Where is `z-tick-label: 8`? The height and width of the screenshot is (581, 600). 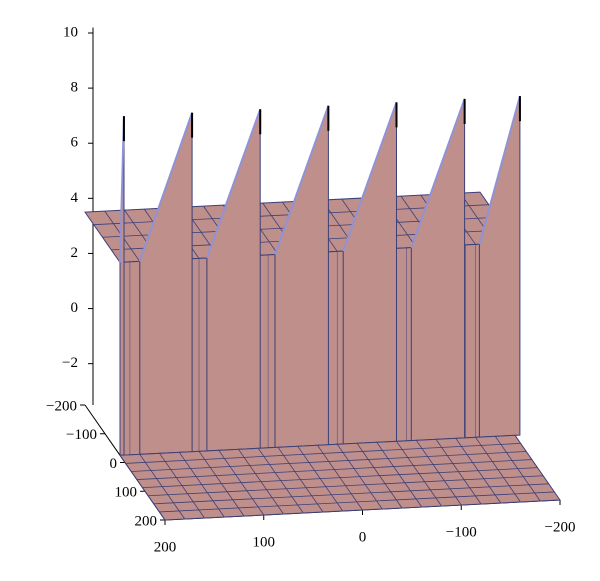 z-tick-label: 8 is located at coordinates (75, 88).